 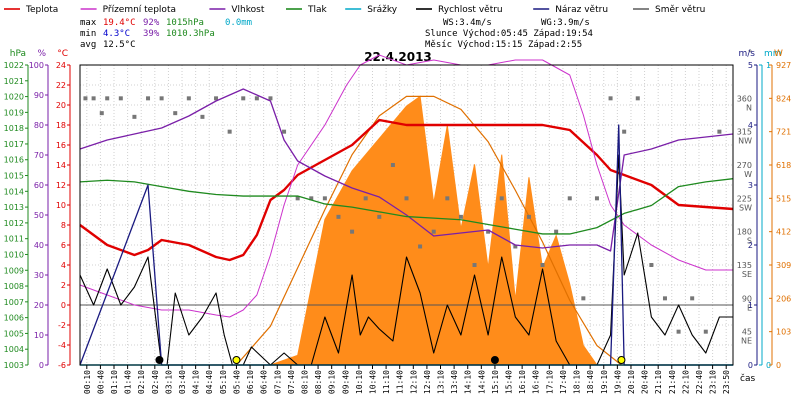 What do you see at coordinates (470, 10) in the screenshot?
I see `legend-label-5: Rychlost větru` at bounding box center [470, 10].